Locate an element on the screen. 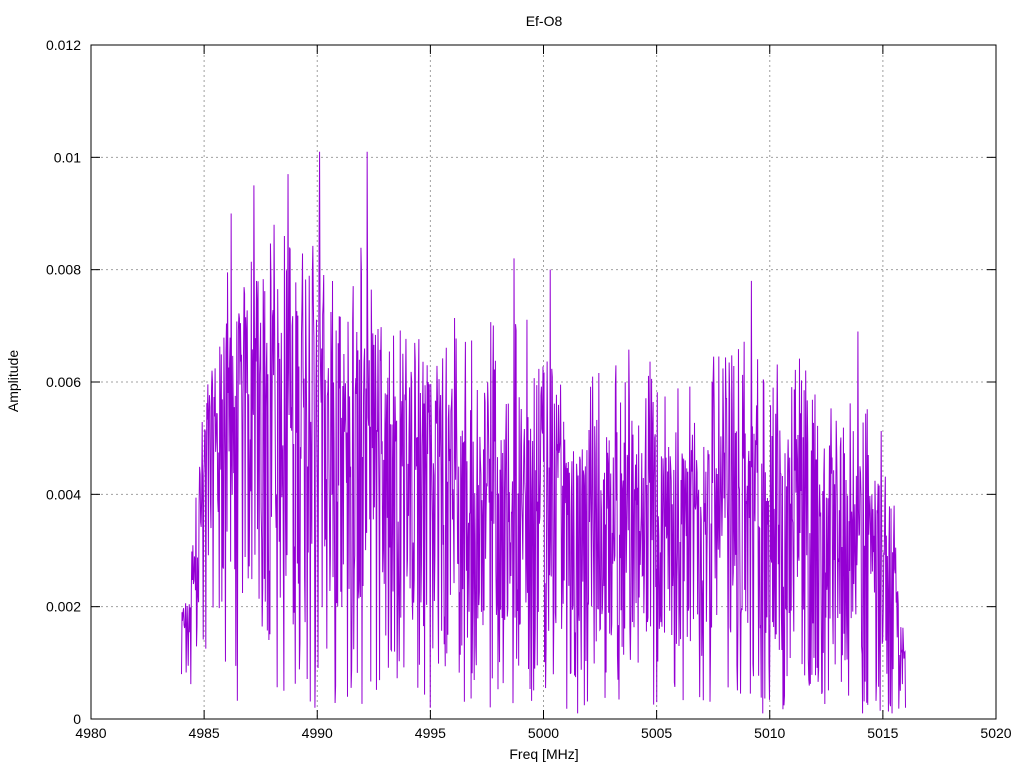  x-tick-label: 5015 is located at coordinates (882, 733).